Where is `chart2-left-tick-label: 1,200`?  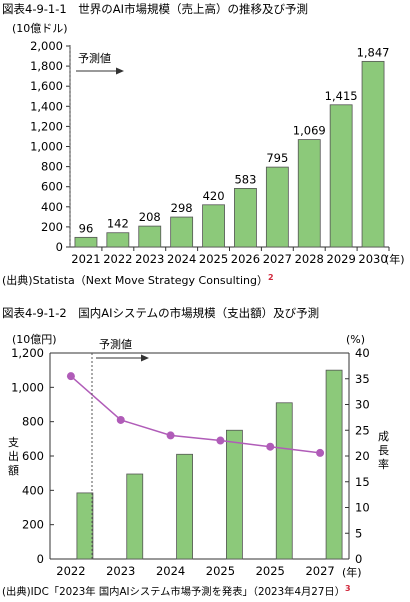
chart2-left-tick-label: 1,200 is located at coordinates (27, 353).